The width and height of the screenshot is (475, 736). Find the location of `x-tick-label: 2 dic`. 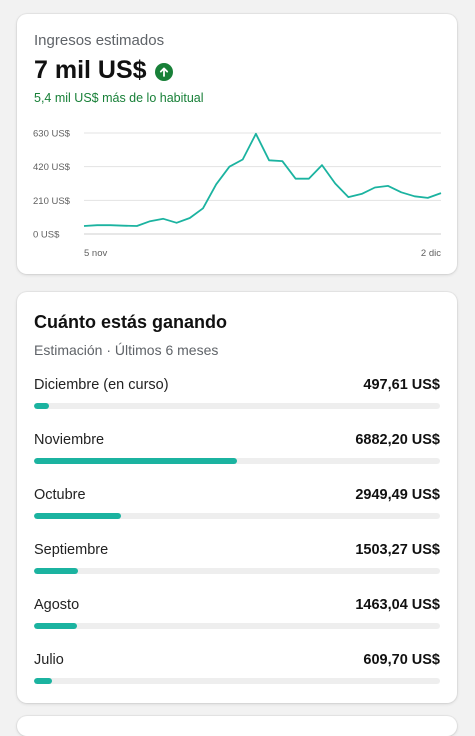

x-tick-label: 2 dic is located at coordinates (431, 253).